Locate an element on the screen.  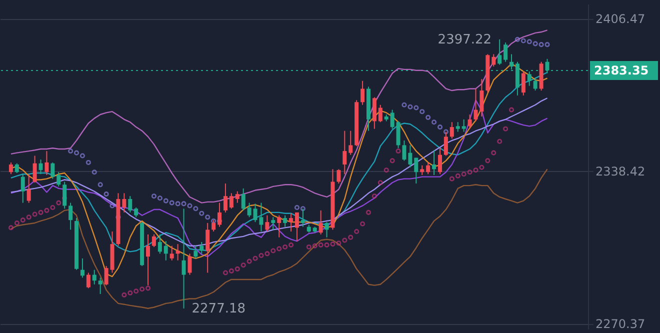
y-tick-label: 2270.37 is located at coordinates (621, 324).